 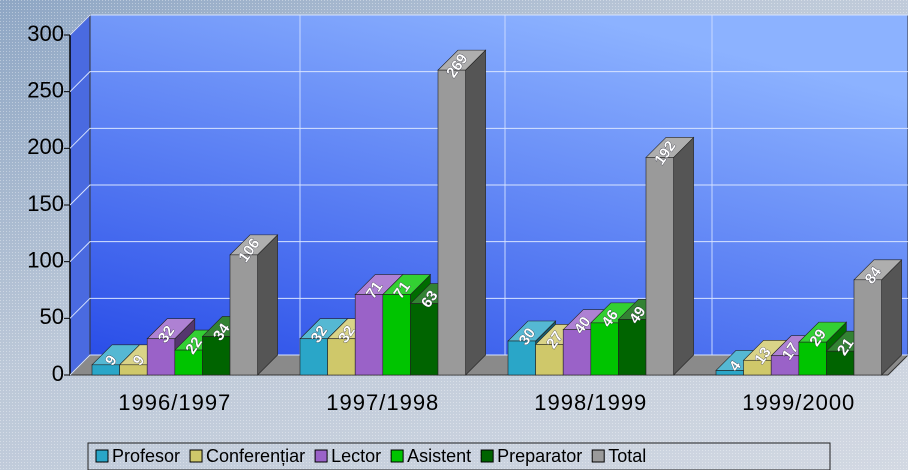 I want to click on x-tick-label: 1996/1997, so click(x=174, y=402).